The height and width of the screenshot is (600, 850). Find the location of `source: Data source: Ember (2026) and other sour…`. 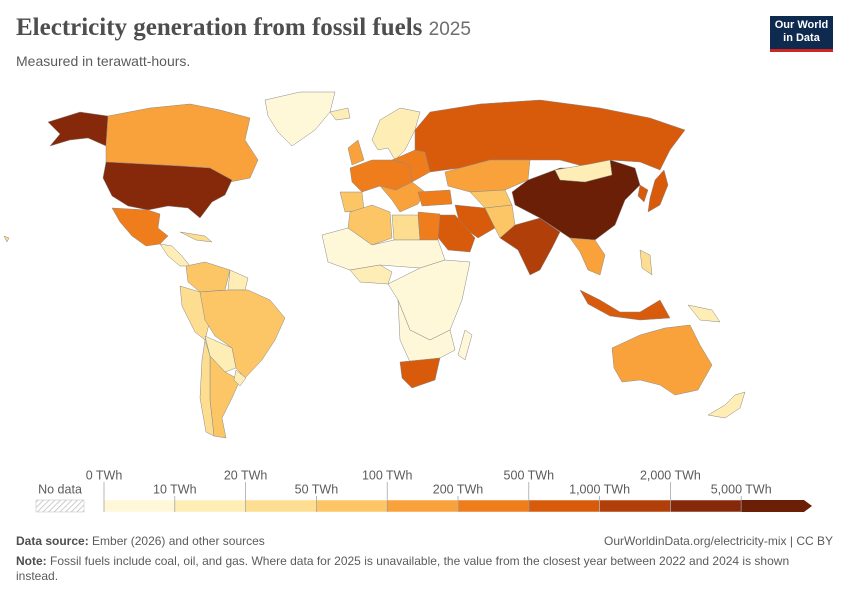

source: Data source: Ember (2026) and other sour… is located at coordinates (140, 541).